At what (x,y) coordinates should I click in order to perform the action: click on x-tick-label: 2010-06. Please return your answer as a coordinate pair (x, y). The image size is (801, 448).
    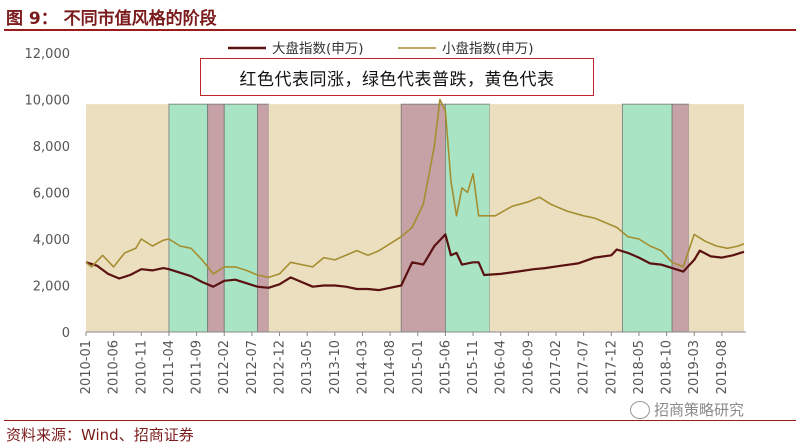
    Looking at the image, I should click on (114, 367).